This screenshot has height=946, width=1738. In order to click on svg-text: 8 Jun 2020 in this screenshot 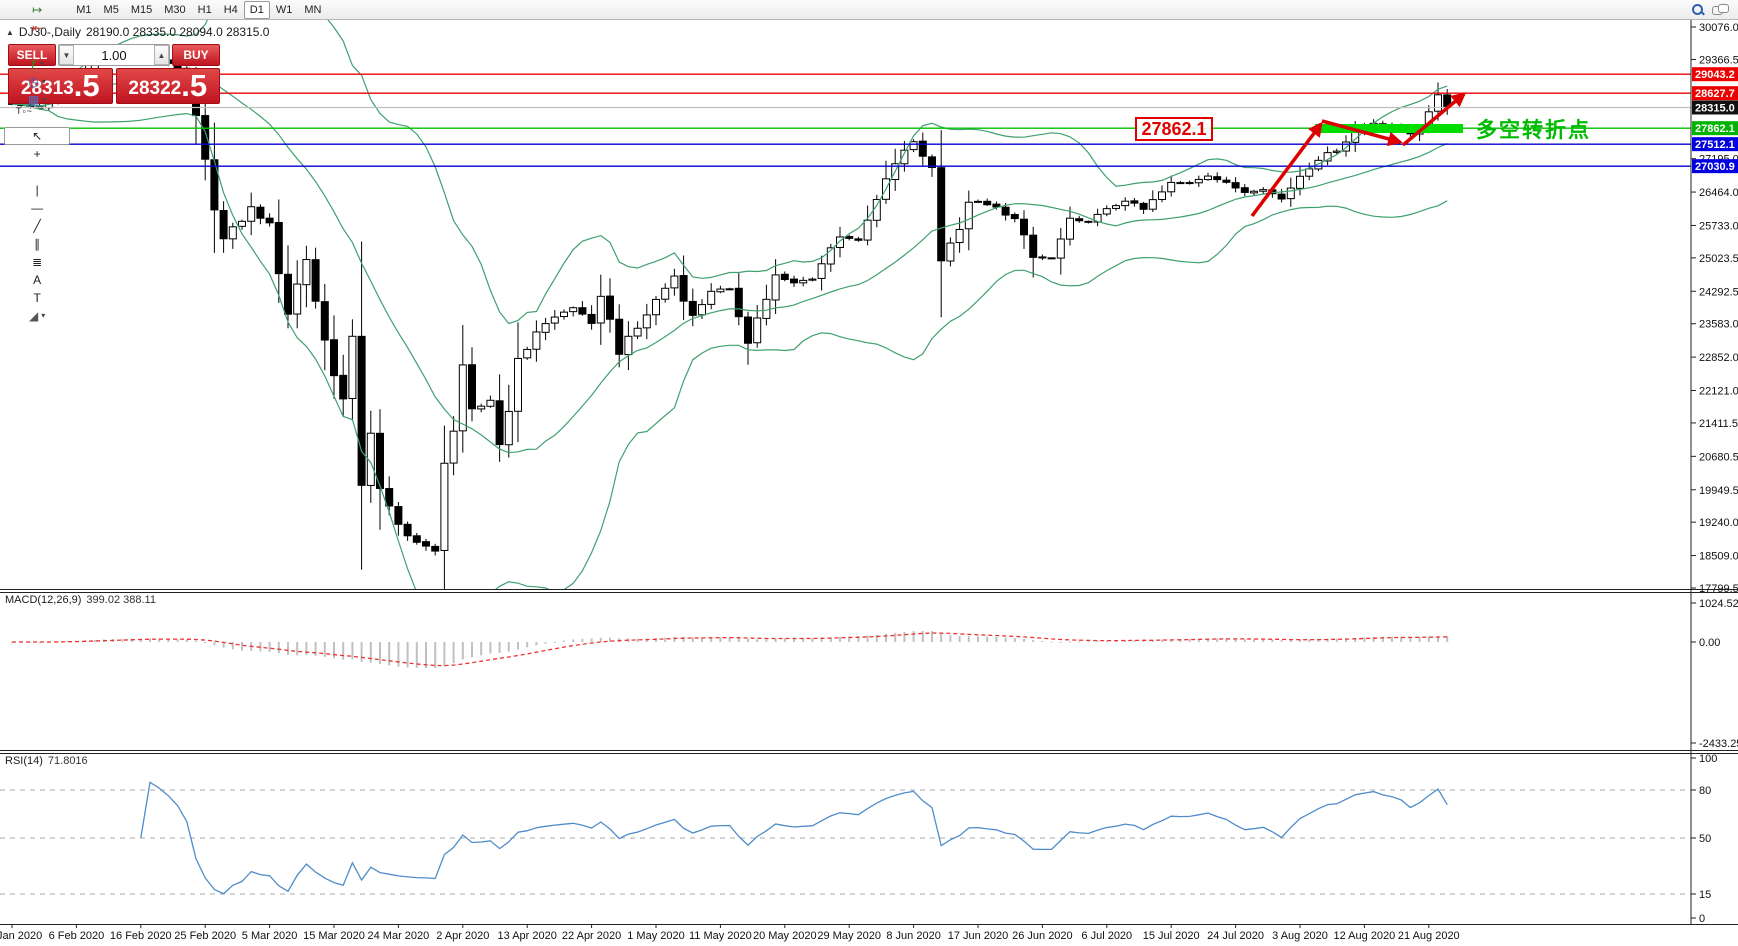, I will do `click(913, 936)`.